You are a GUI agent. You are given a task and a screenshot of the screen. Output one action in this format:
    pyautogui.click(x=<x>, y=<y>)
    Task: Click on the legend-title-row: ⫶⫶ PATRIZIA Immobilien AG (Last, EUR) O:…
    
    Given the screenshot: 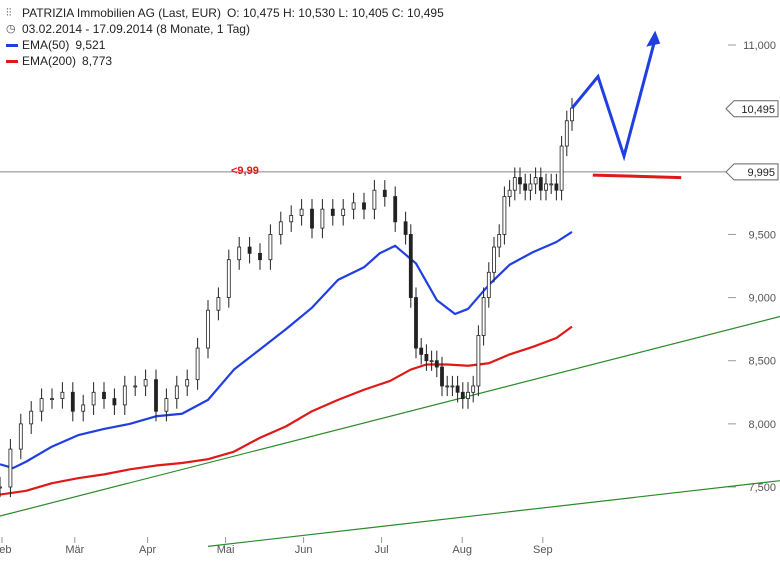 What is the action you would take?
    pyautogui.click(x=225, y=13)
    